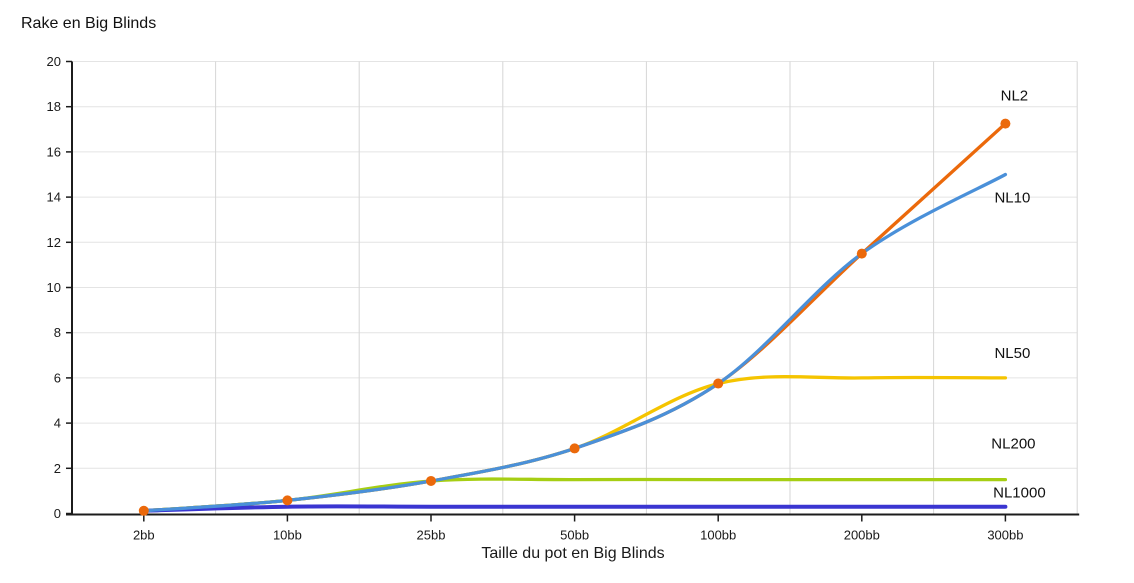  What do you see at coordinates (54, 61) in the screenshot?
I see `y-tick-label: 20` at bounding box center [54, 61].